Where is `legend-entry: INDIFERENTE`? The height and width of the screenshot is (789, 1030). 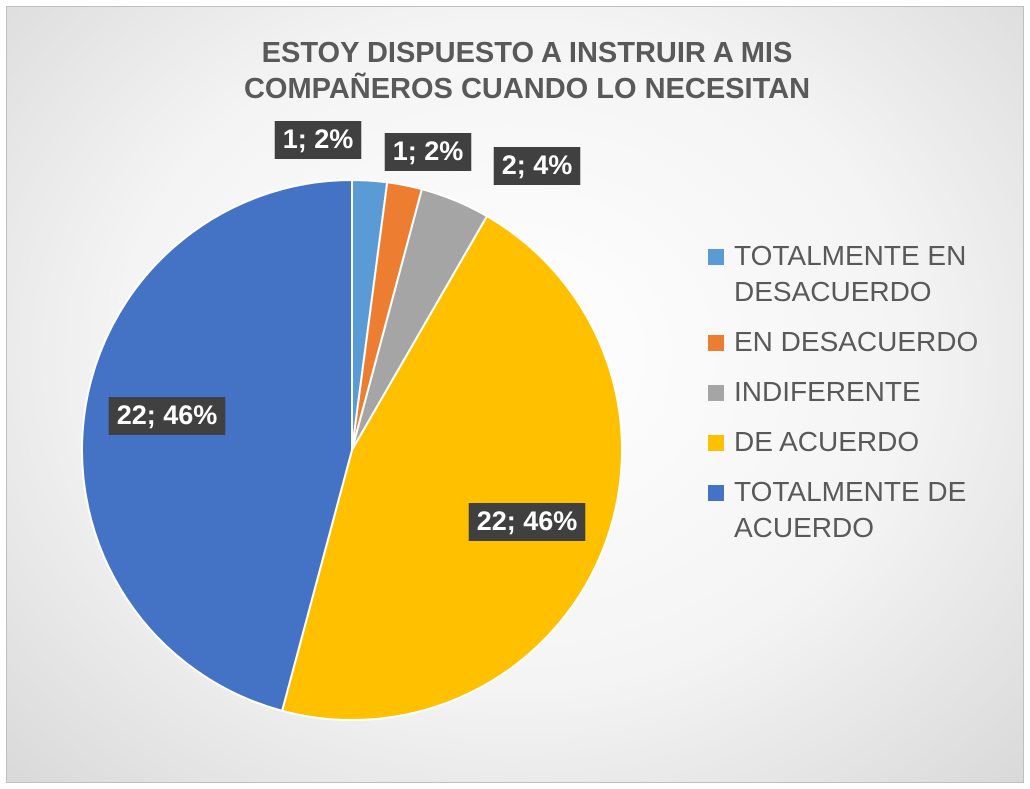
legend-entry: INDIFERENTE is located at coordinates (861, 392).